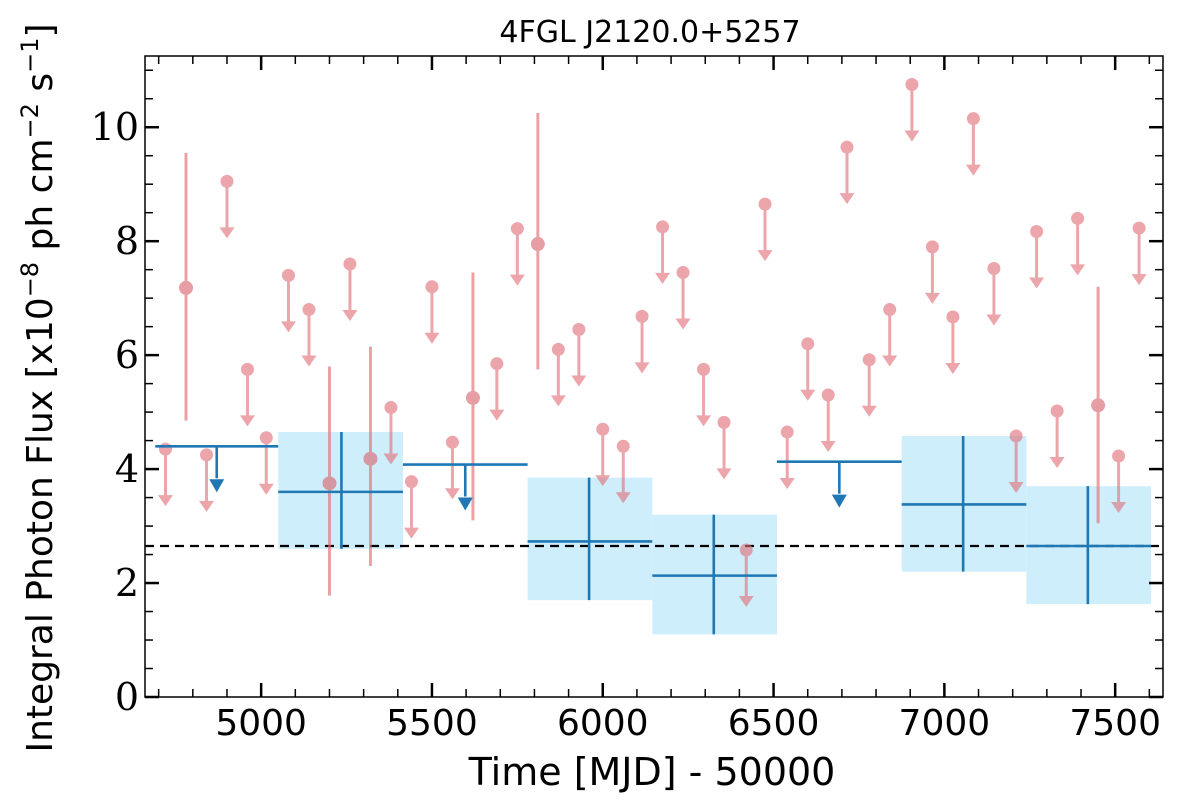 The width and height of the screenshot is (1200, 800). I want to click on y-tick-label: 10, so click(115, 127).